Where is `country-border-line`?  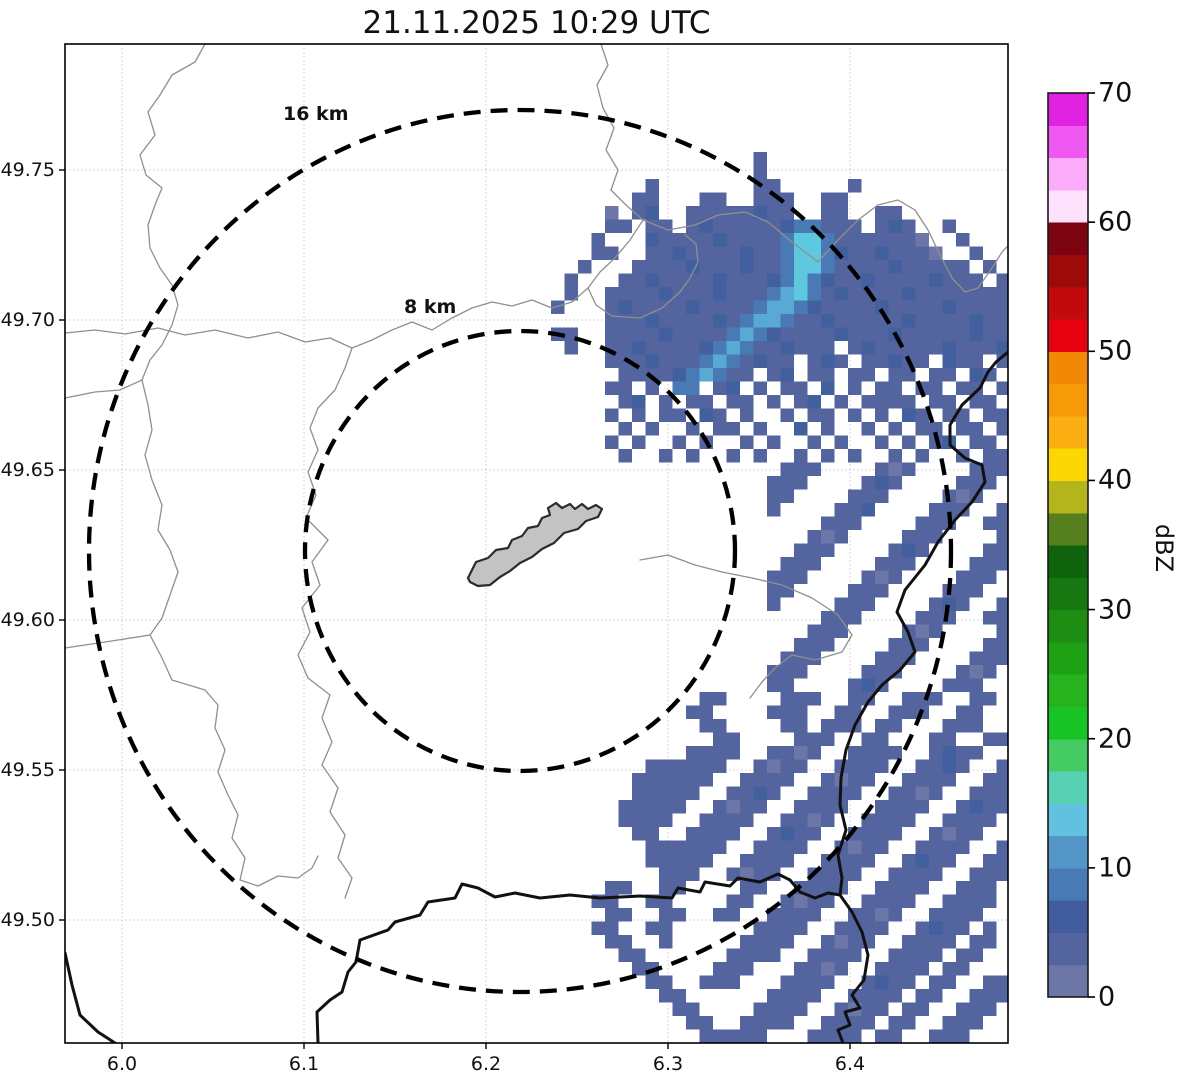 country-border-line is located at coordinates (922, 623).